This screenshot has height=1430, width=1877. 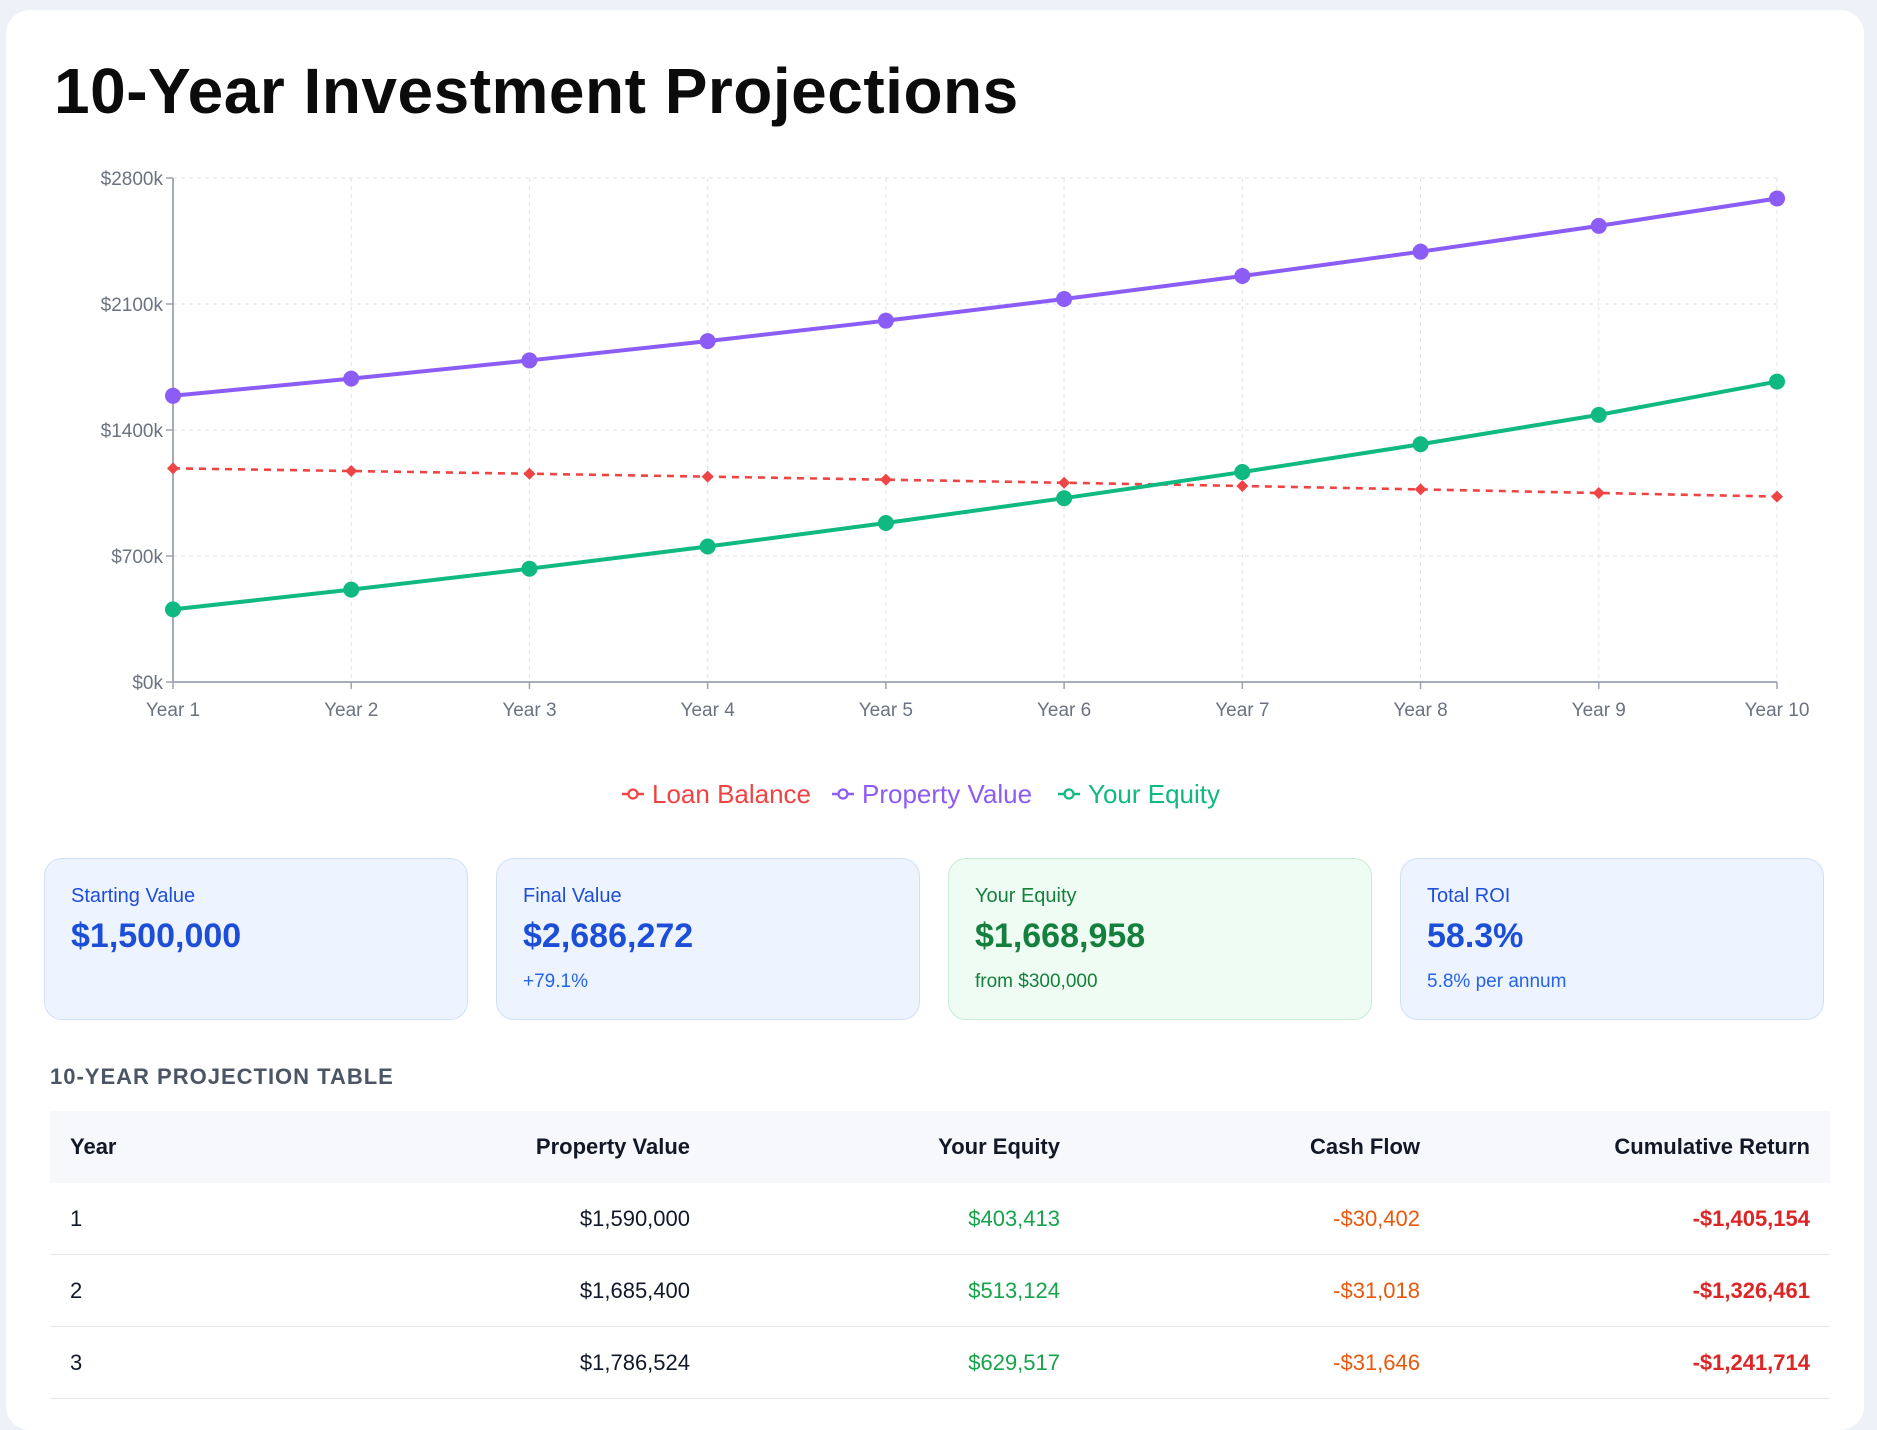 I want to click on x-tick-label: Year 10, so click(x=1777, y=710).